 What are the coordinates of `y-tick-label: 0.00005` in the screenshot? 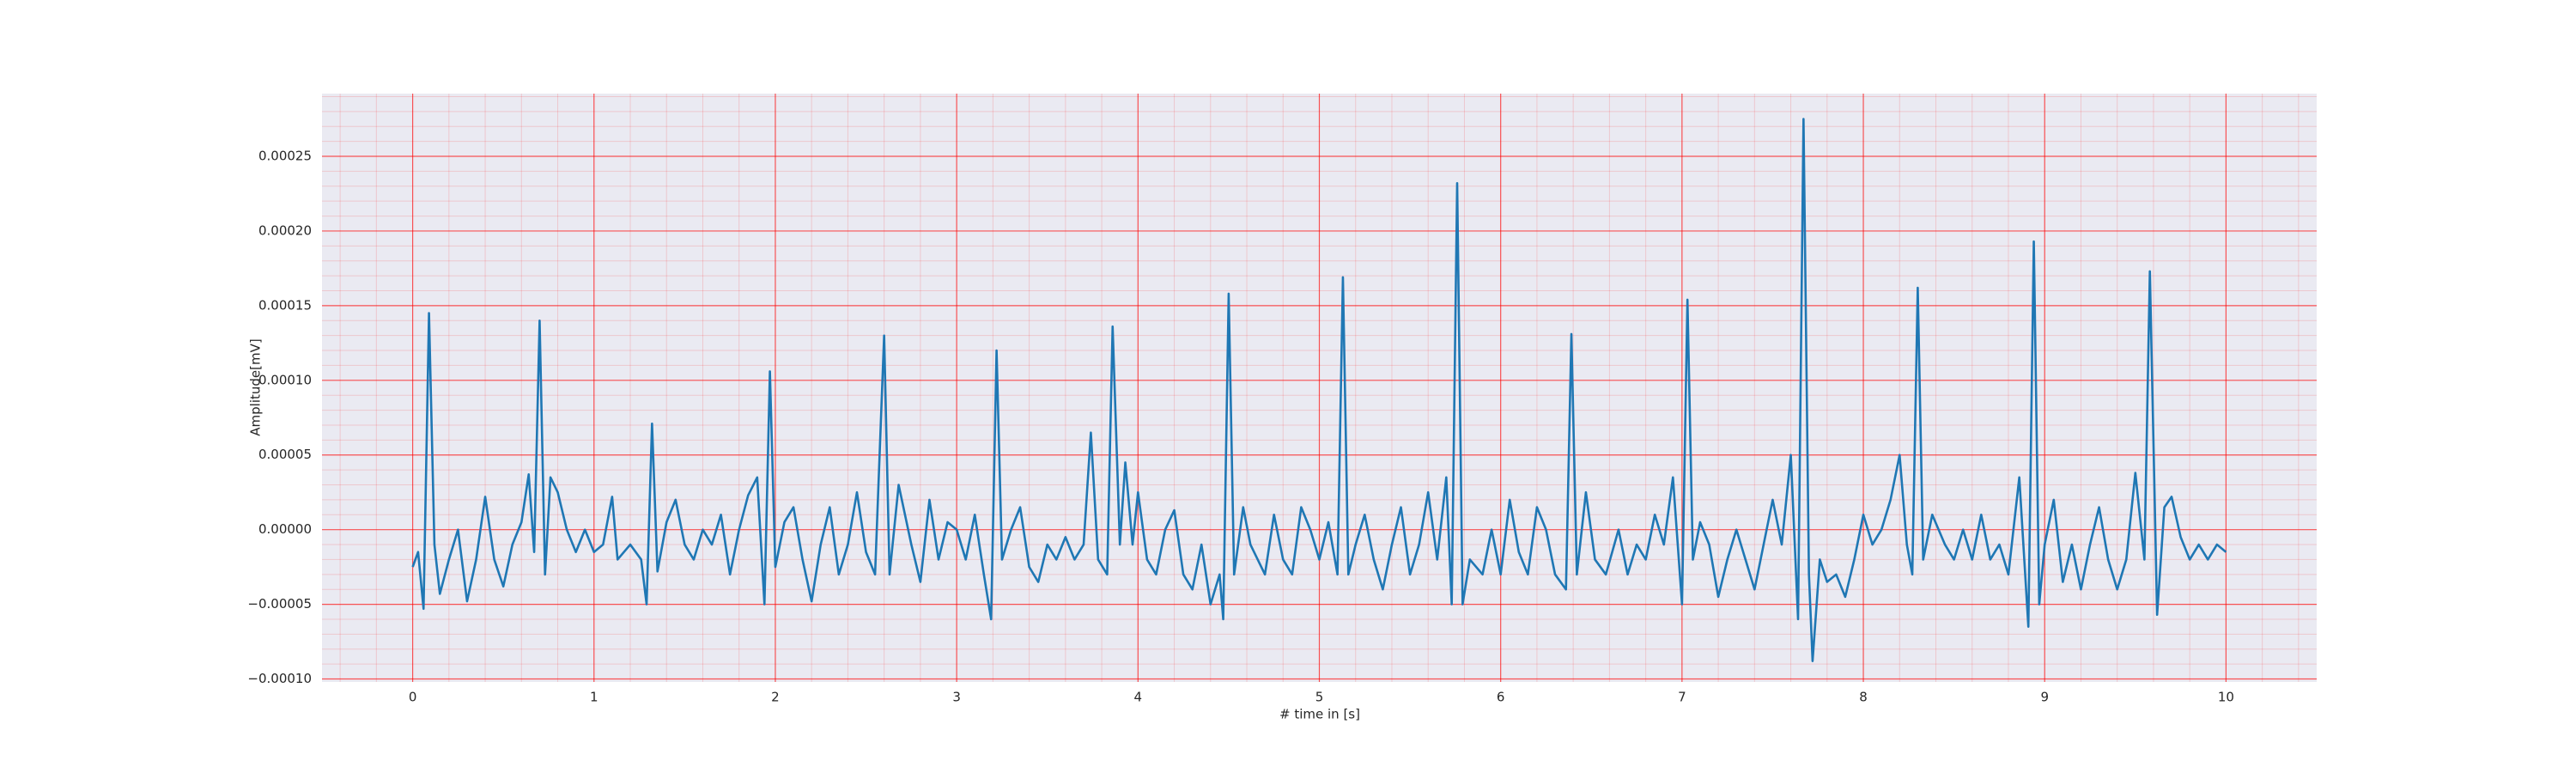 It's located at (285, 454).